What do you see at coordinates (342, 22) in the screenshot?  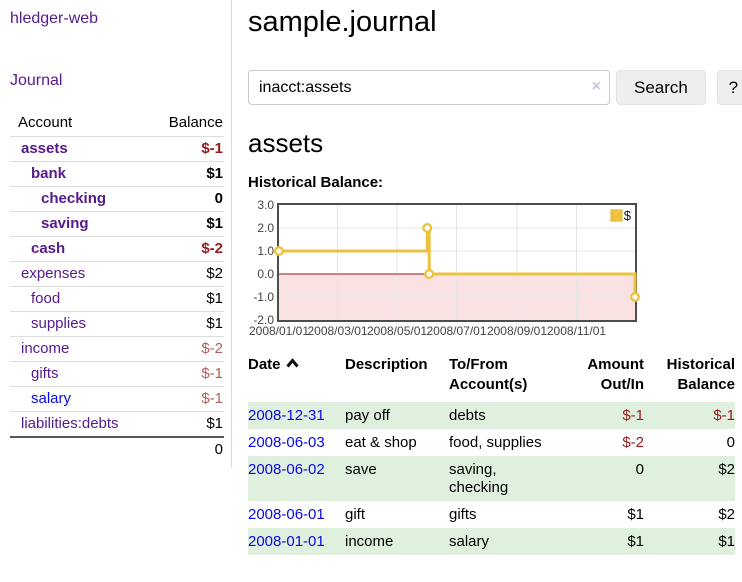 I see `page-title: sample.journal` at bounding box center [342, 22].